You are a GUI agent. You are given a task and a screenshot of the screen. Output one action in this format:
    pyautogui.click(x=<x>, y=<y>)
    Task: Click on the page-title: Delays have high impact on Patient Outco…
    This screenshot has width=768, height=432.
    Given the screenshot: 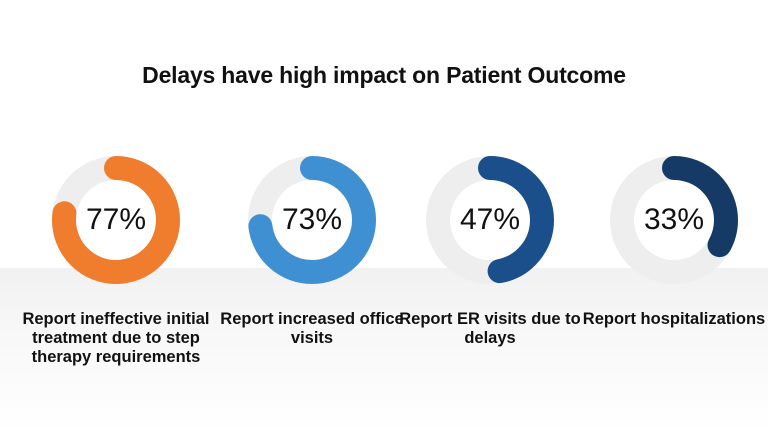 What is the action you would take?
    pyautogui.click(x=384, y=75)
    